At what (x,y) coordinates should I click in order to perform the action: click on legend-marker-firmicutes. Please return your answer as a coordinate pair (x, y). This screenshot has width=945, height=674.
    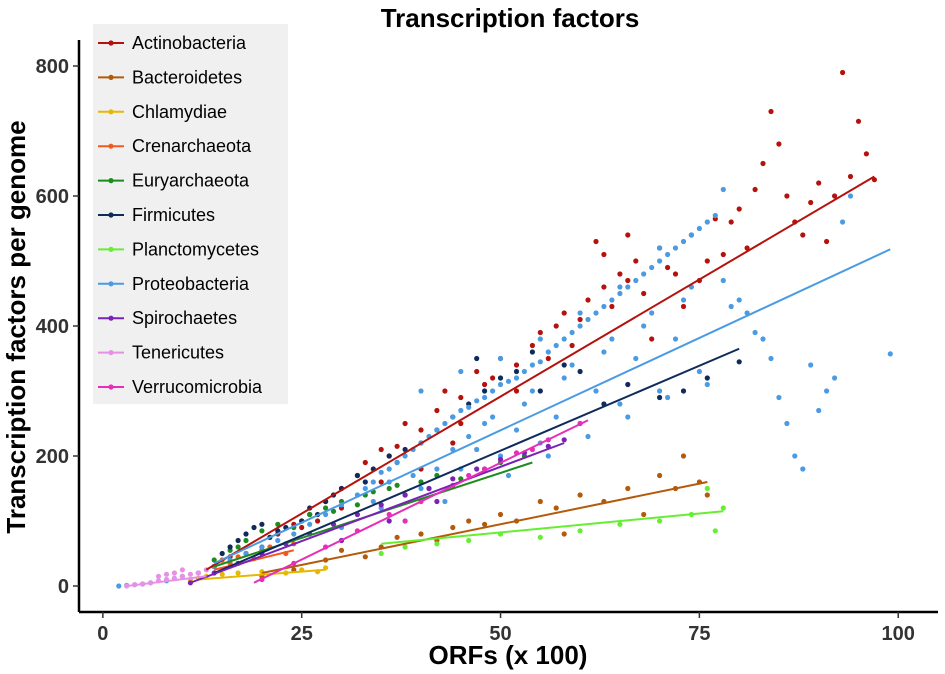
    Looking at the image, I should click on (111, 215).